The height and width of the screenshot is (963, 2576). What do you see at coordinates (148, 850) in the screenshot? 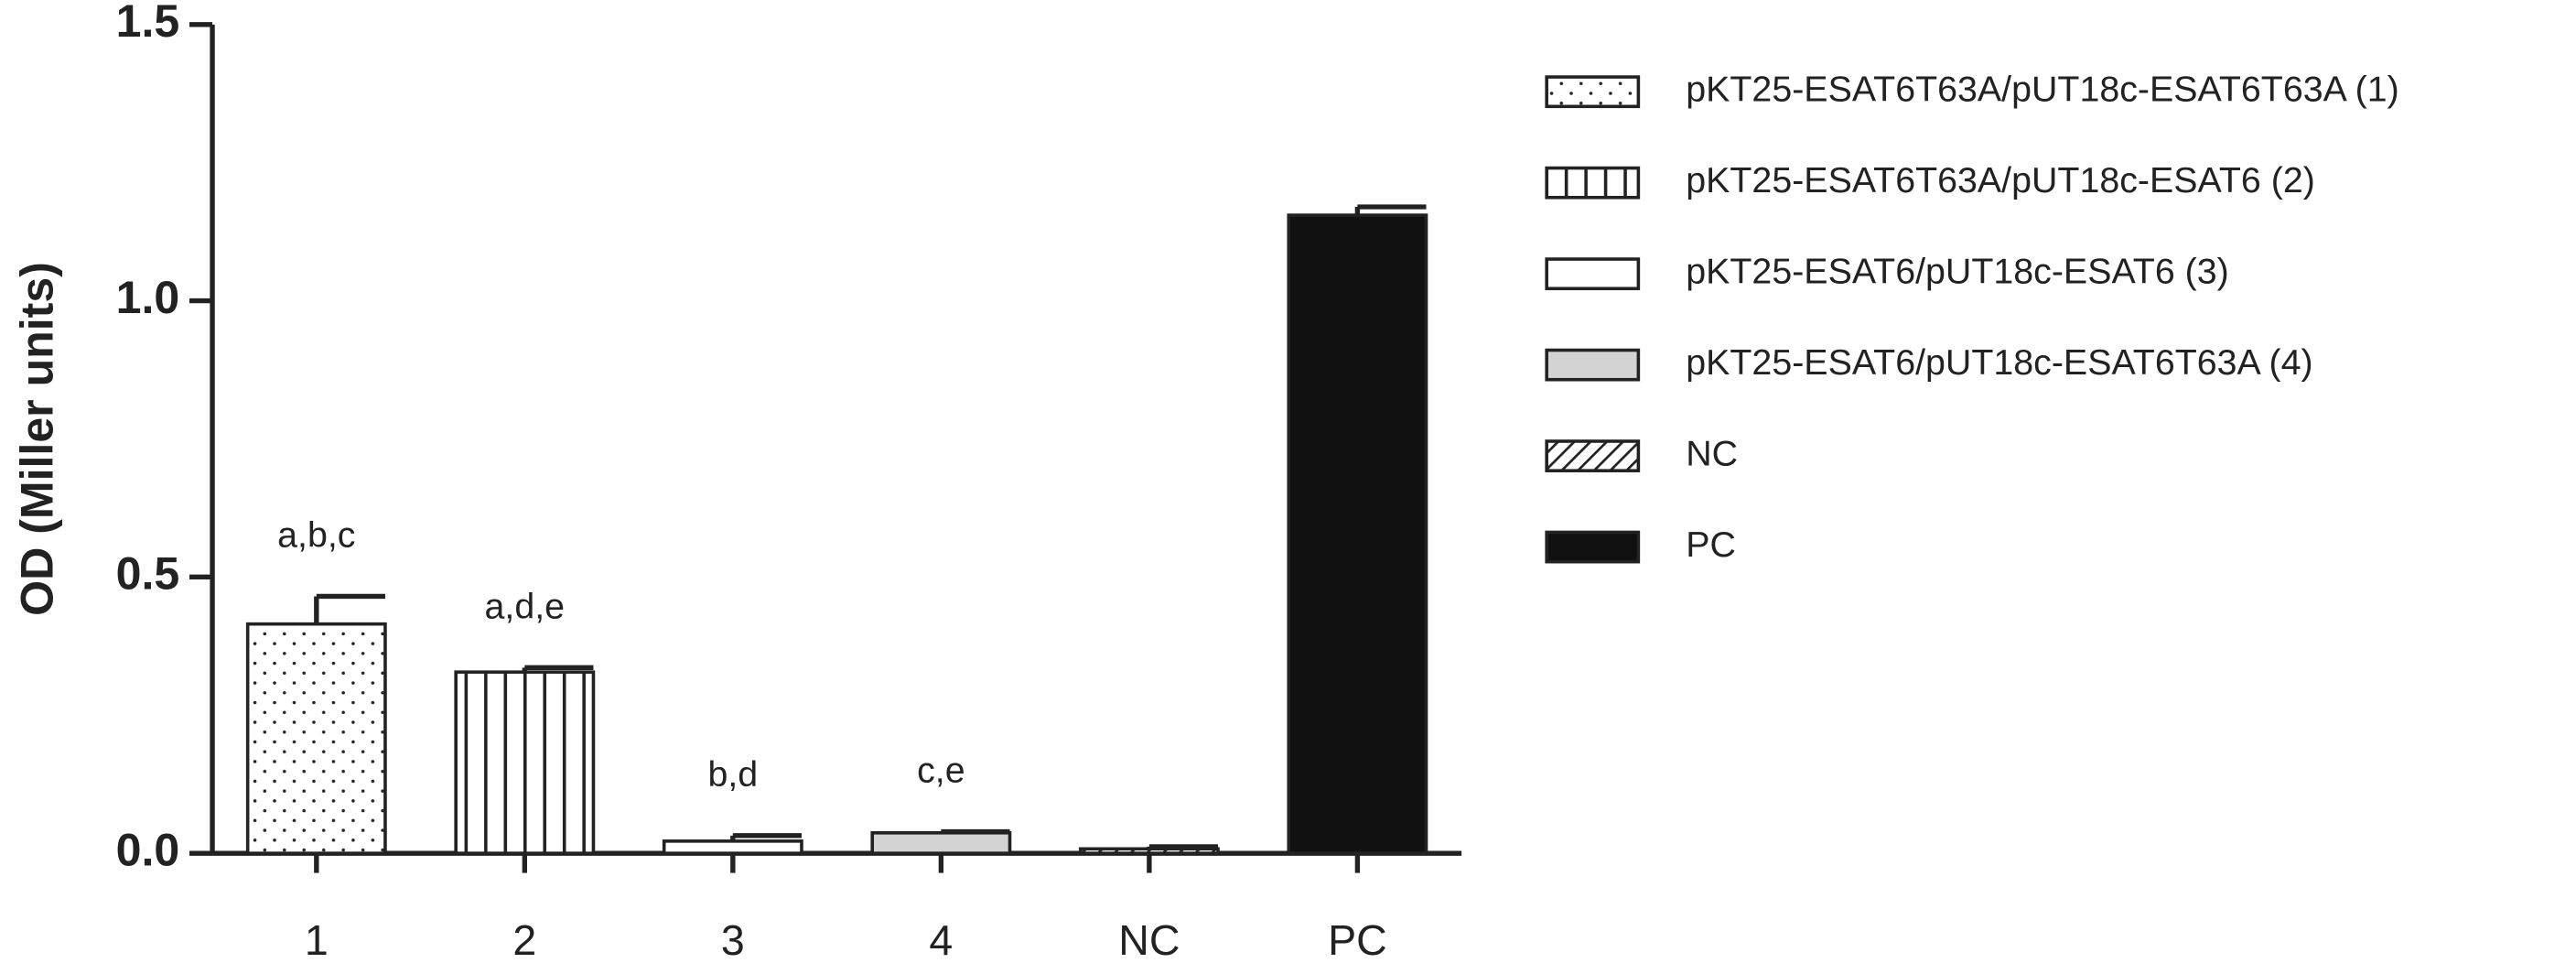
I see `y-tick-label: 0.0` at bounding box center [148, 850].